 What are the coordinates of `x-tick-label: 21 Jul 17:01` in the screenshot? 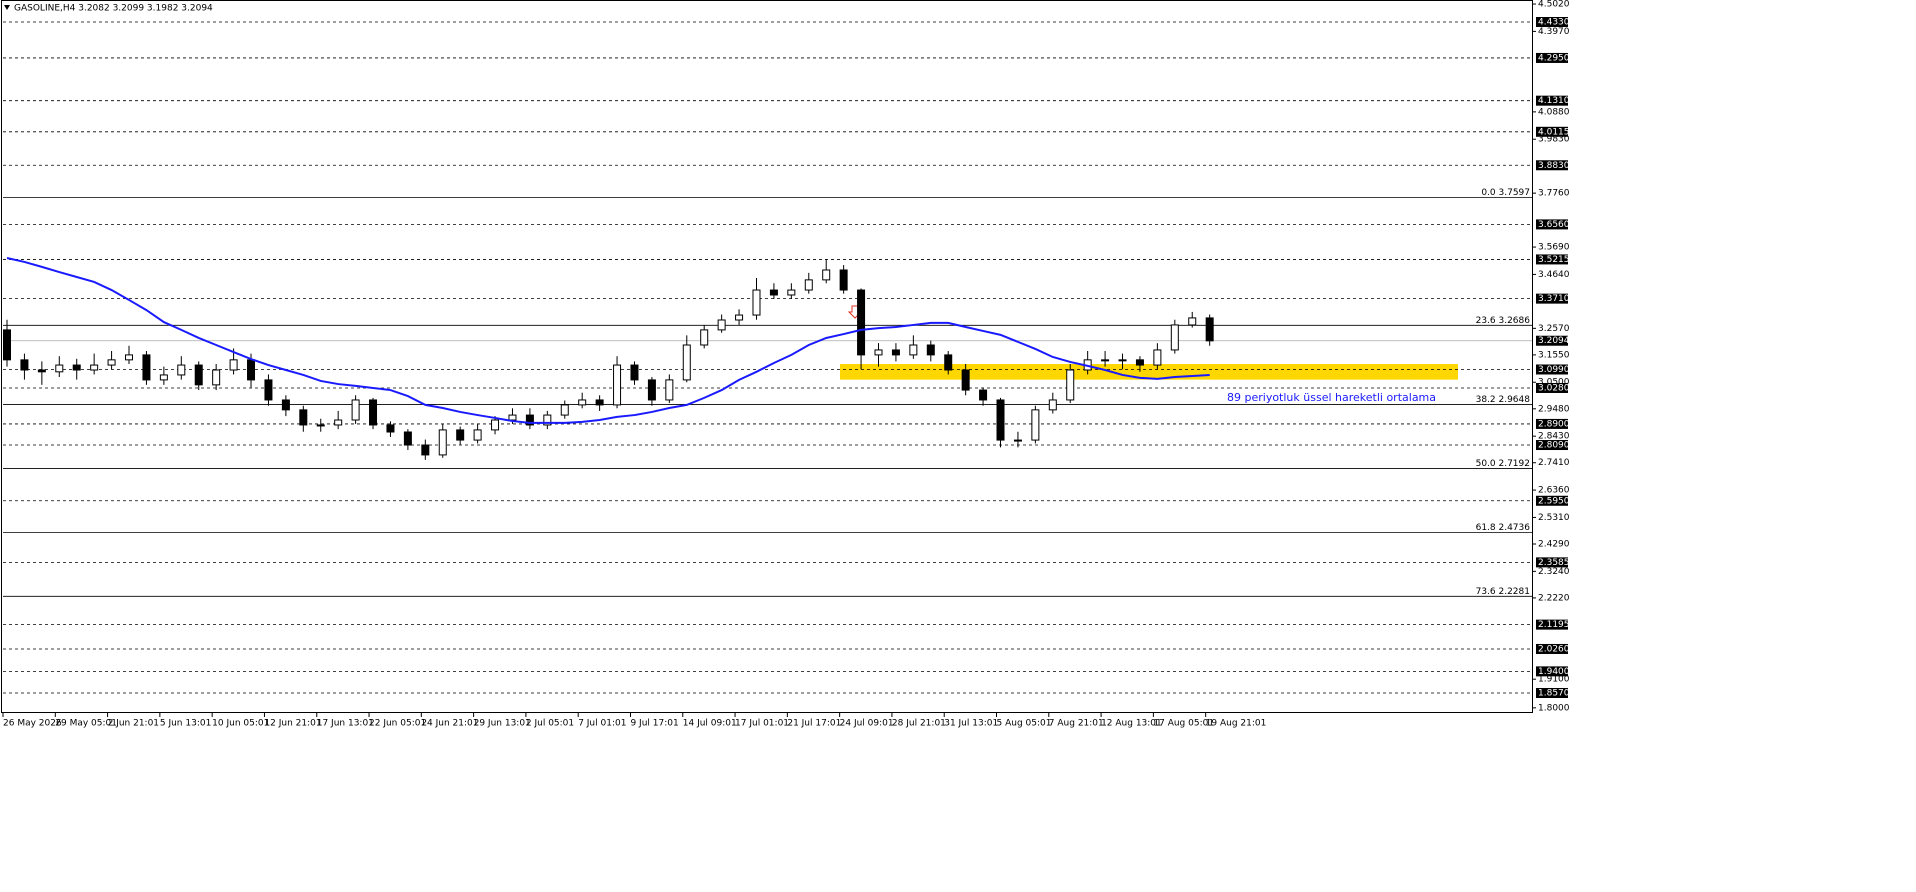 It's located at (814, 724).